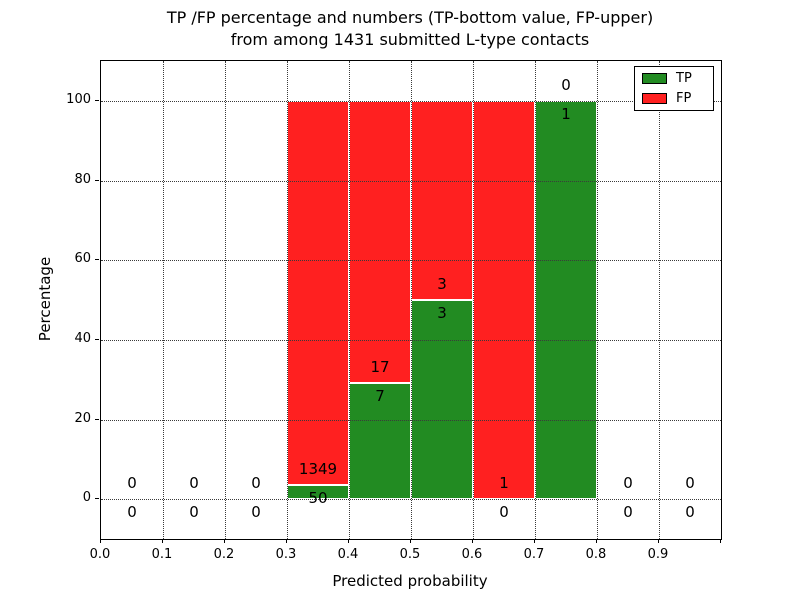 This screenshot has height=600, width=800. What do you see at coordinates (78, 99) in the screenshot?
I see `y-tick-label: 100` at bounding box center [78, 99].